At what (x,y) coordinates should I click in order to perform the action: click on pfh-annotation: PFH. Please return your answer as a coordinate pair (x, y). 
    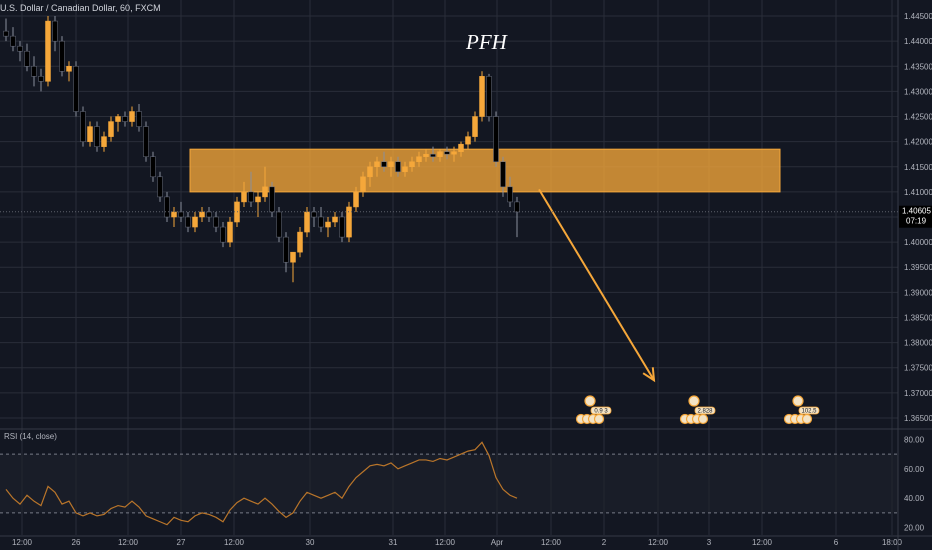
    Looking at the image, I should click on (486, 42).